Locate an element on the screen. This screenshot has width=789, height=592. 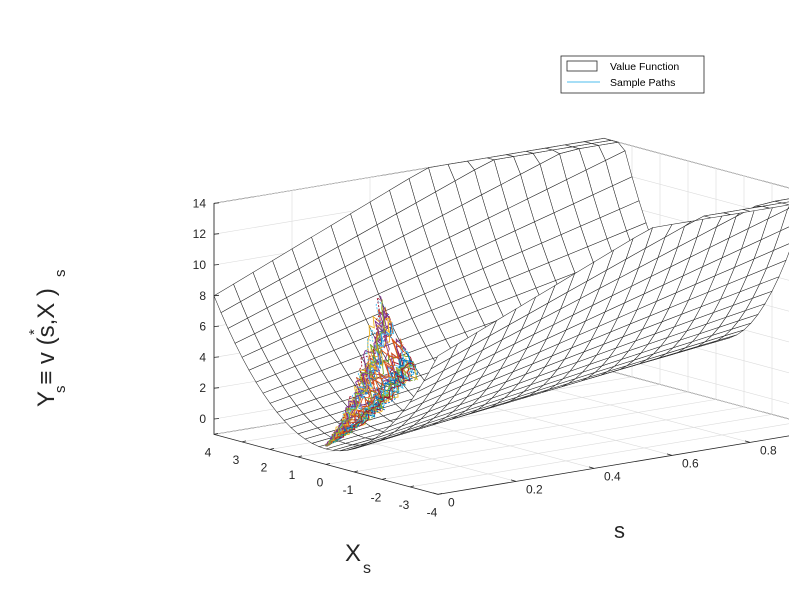
grid-x is located at coordinates (599, 455).